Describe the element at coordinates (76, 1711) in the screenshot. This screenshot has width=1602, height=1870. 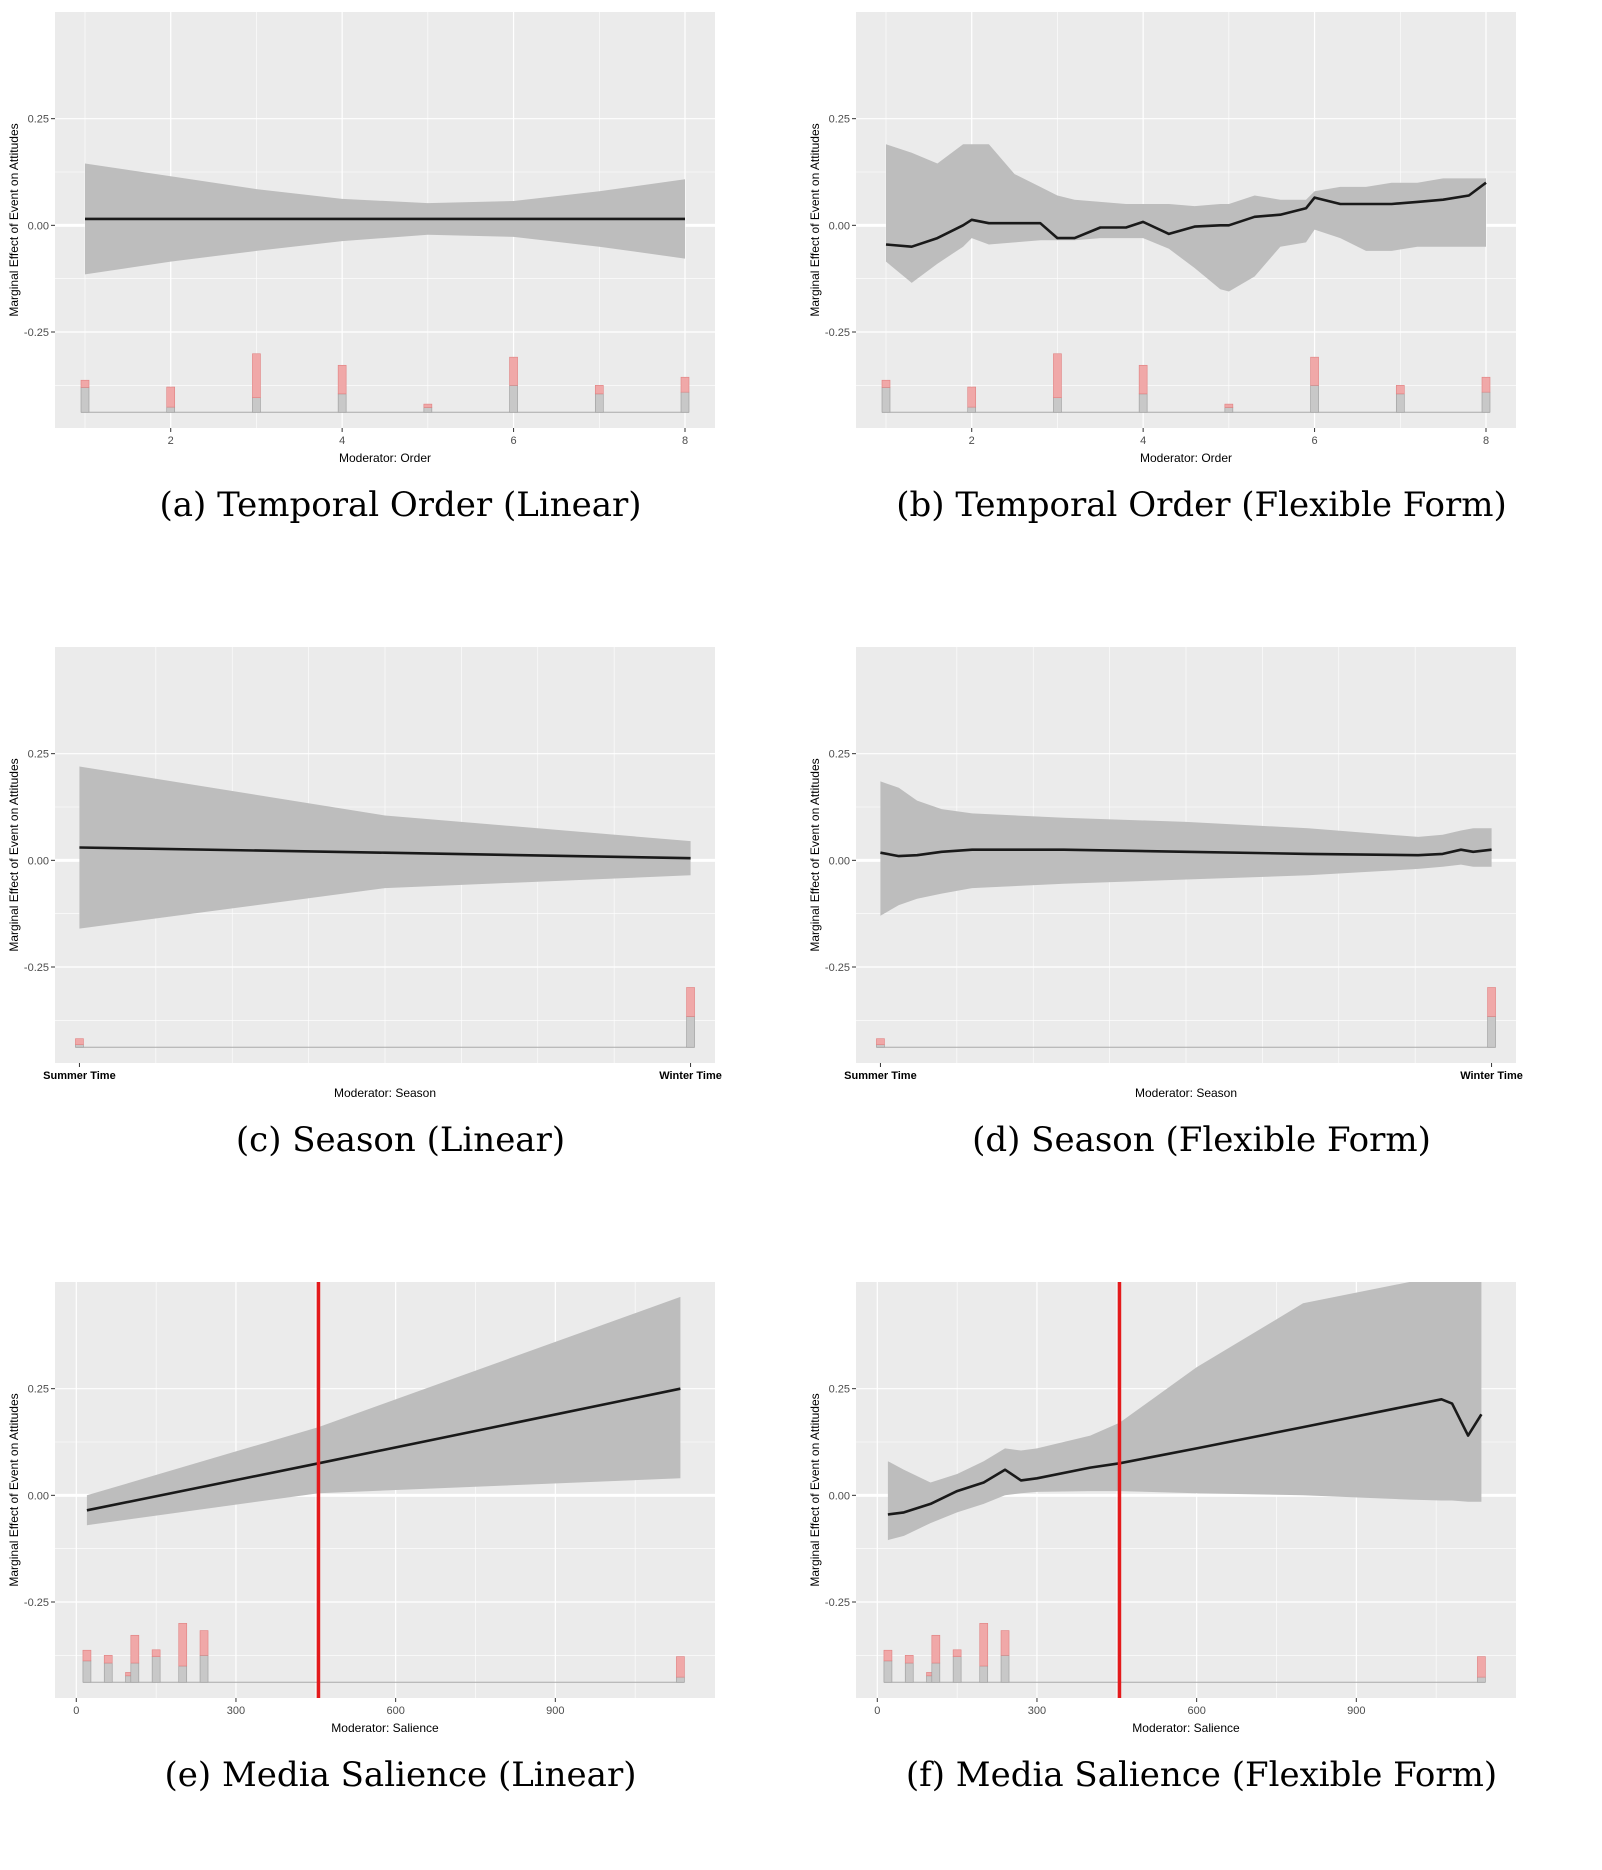
I see `x-tick-label: 0` at that location.